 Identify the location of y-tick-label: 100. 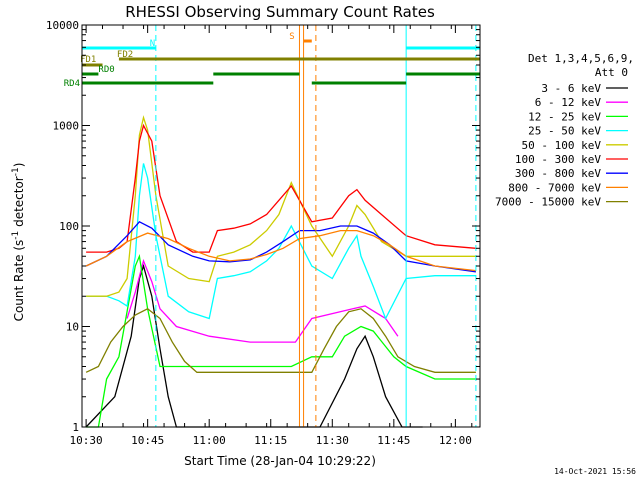
(69, 226).